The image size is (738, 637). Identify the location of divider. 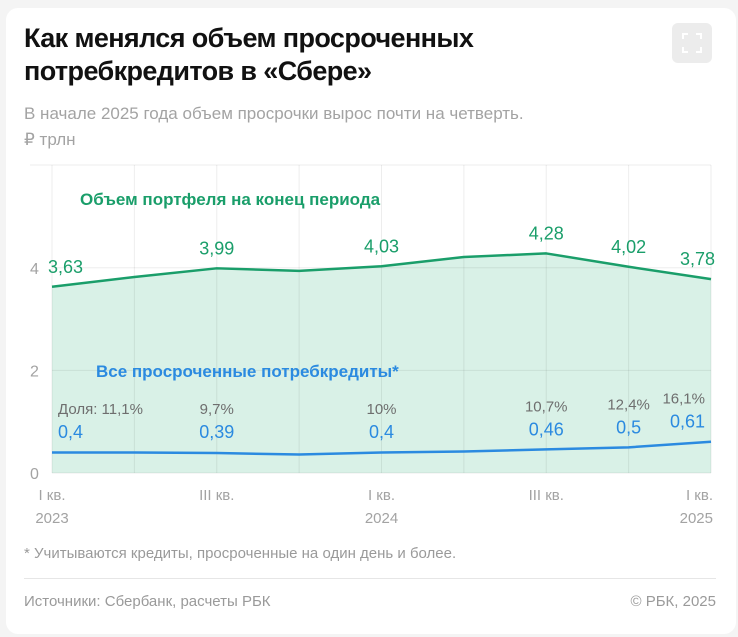
(370, 578).